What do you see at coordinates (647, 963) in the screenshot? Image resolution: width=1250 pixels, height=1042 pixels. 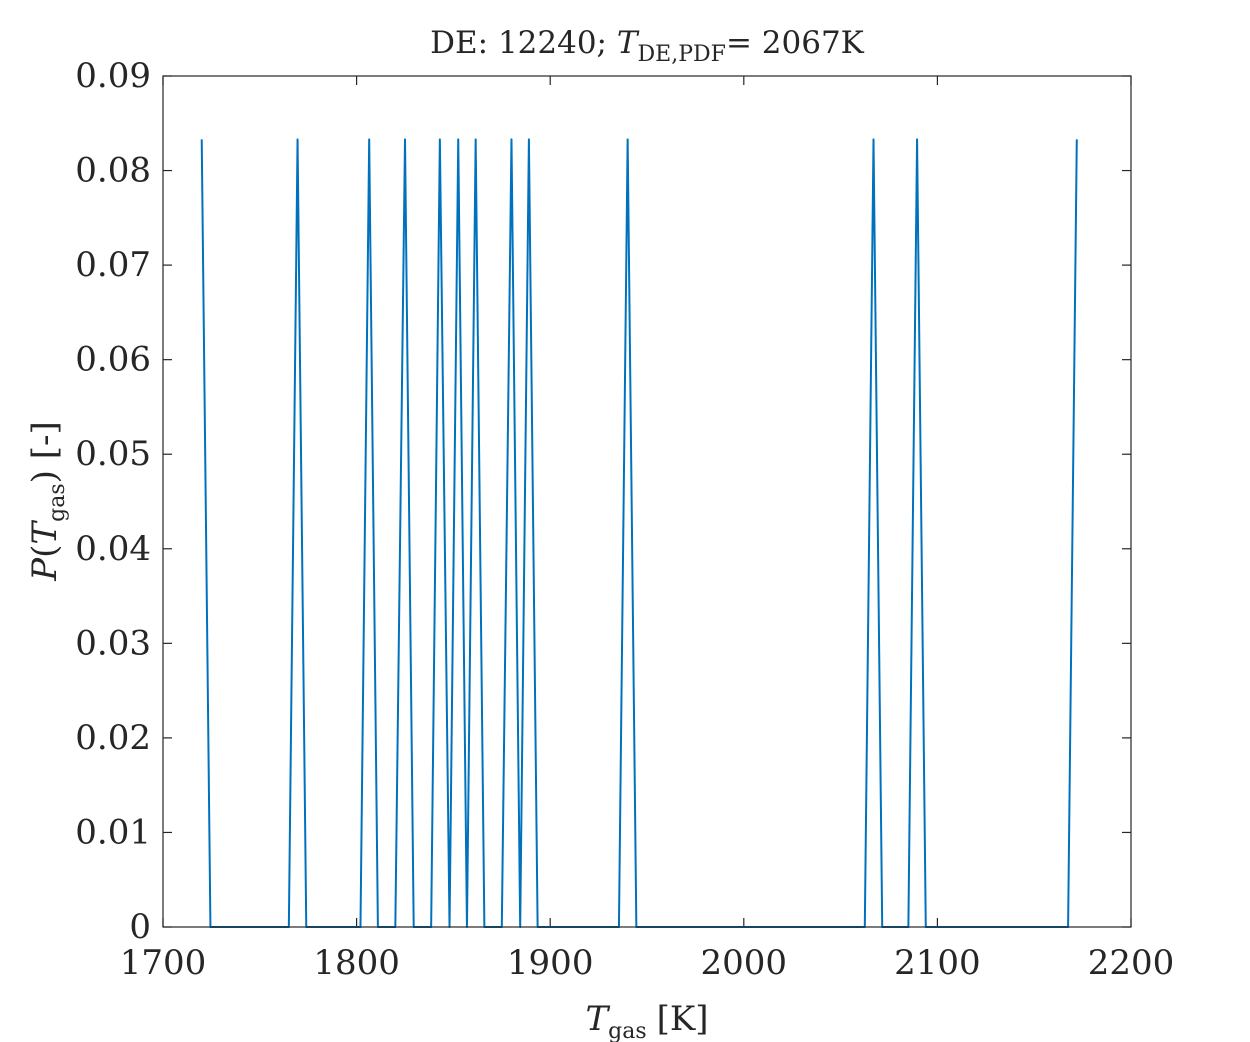 I see `x-tick-labels: 1700 1800 1900 2000 2100 2200` at bounding box center [647, 963].